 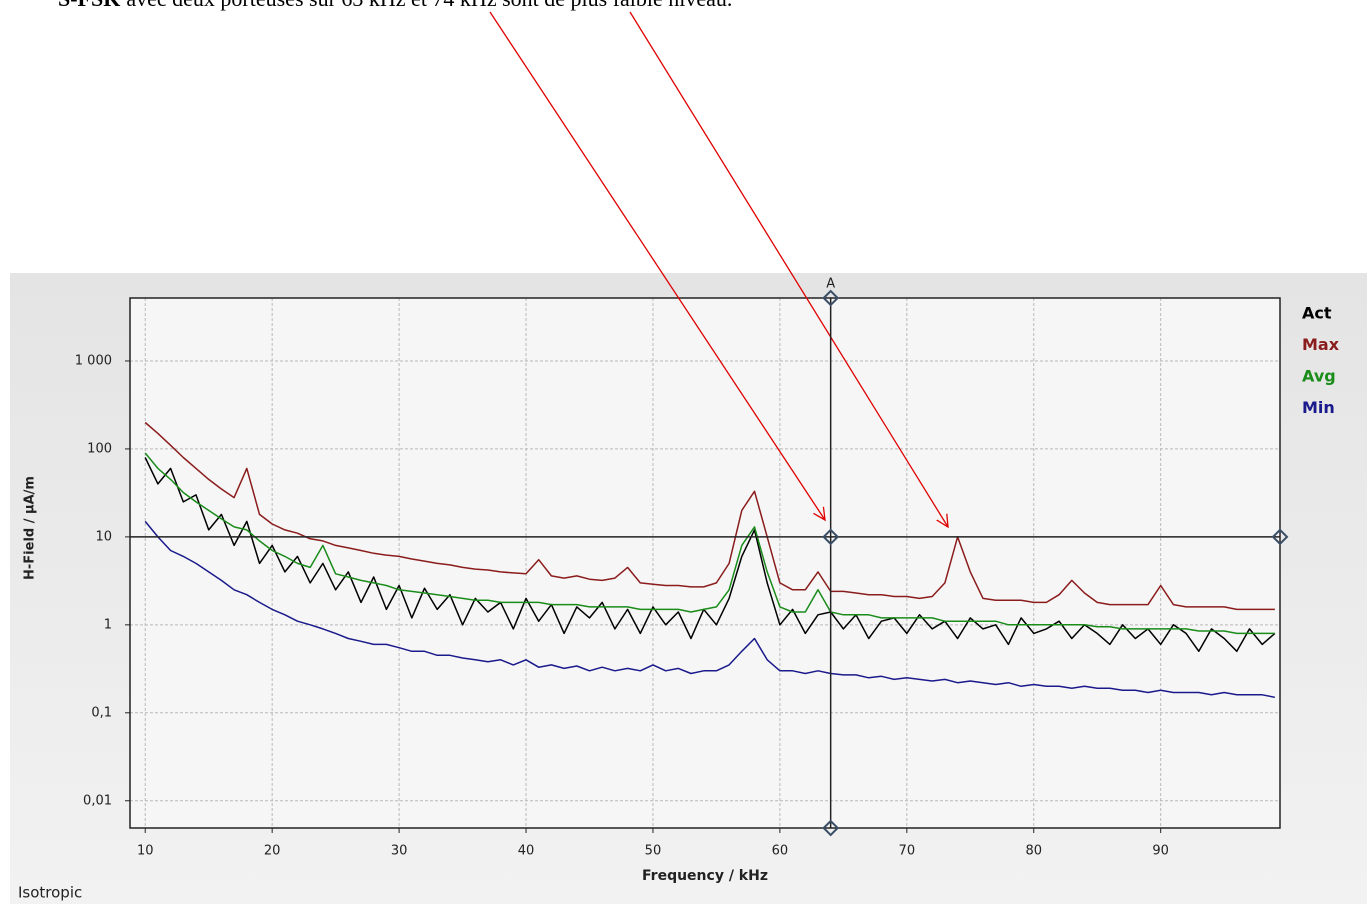 What do you see at coordinates (653, 851) in the screenshot?
I see `x-tick-label: 50` at bounding box center [653, 851].